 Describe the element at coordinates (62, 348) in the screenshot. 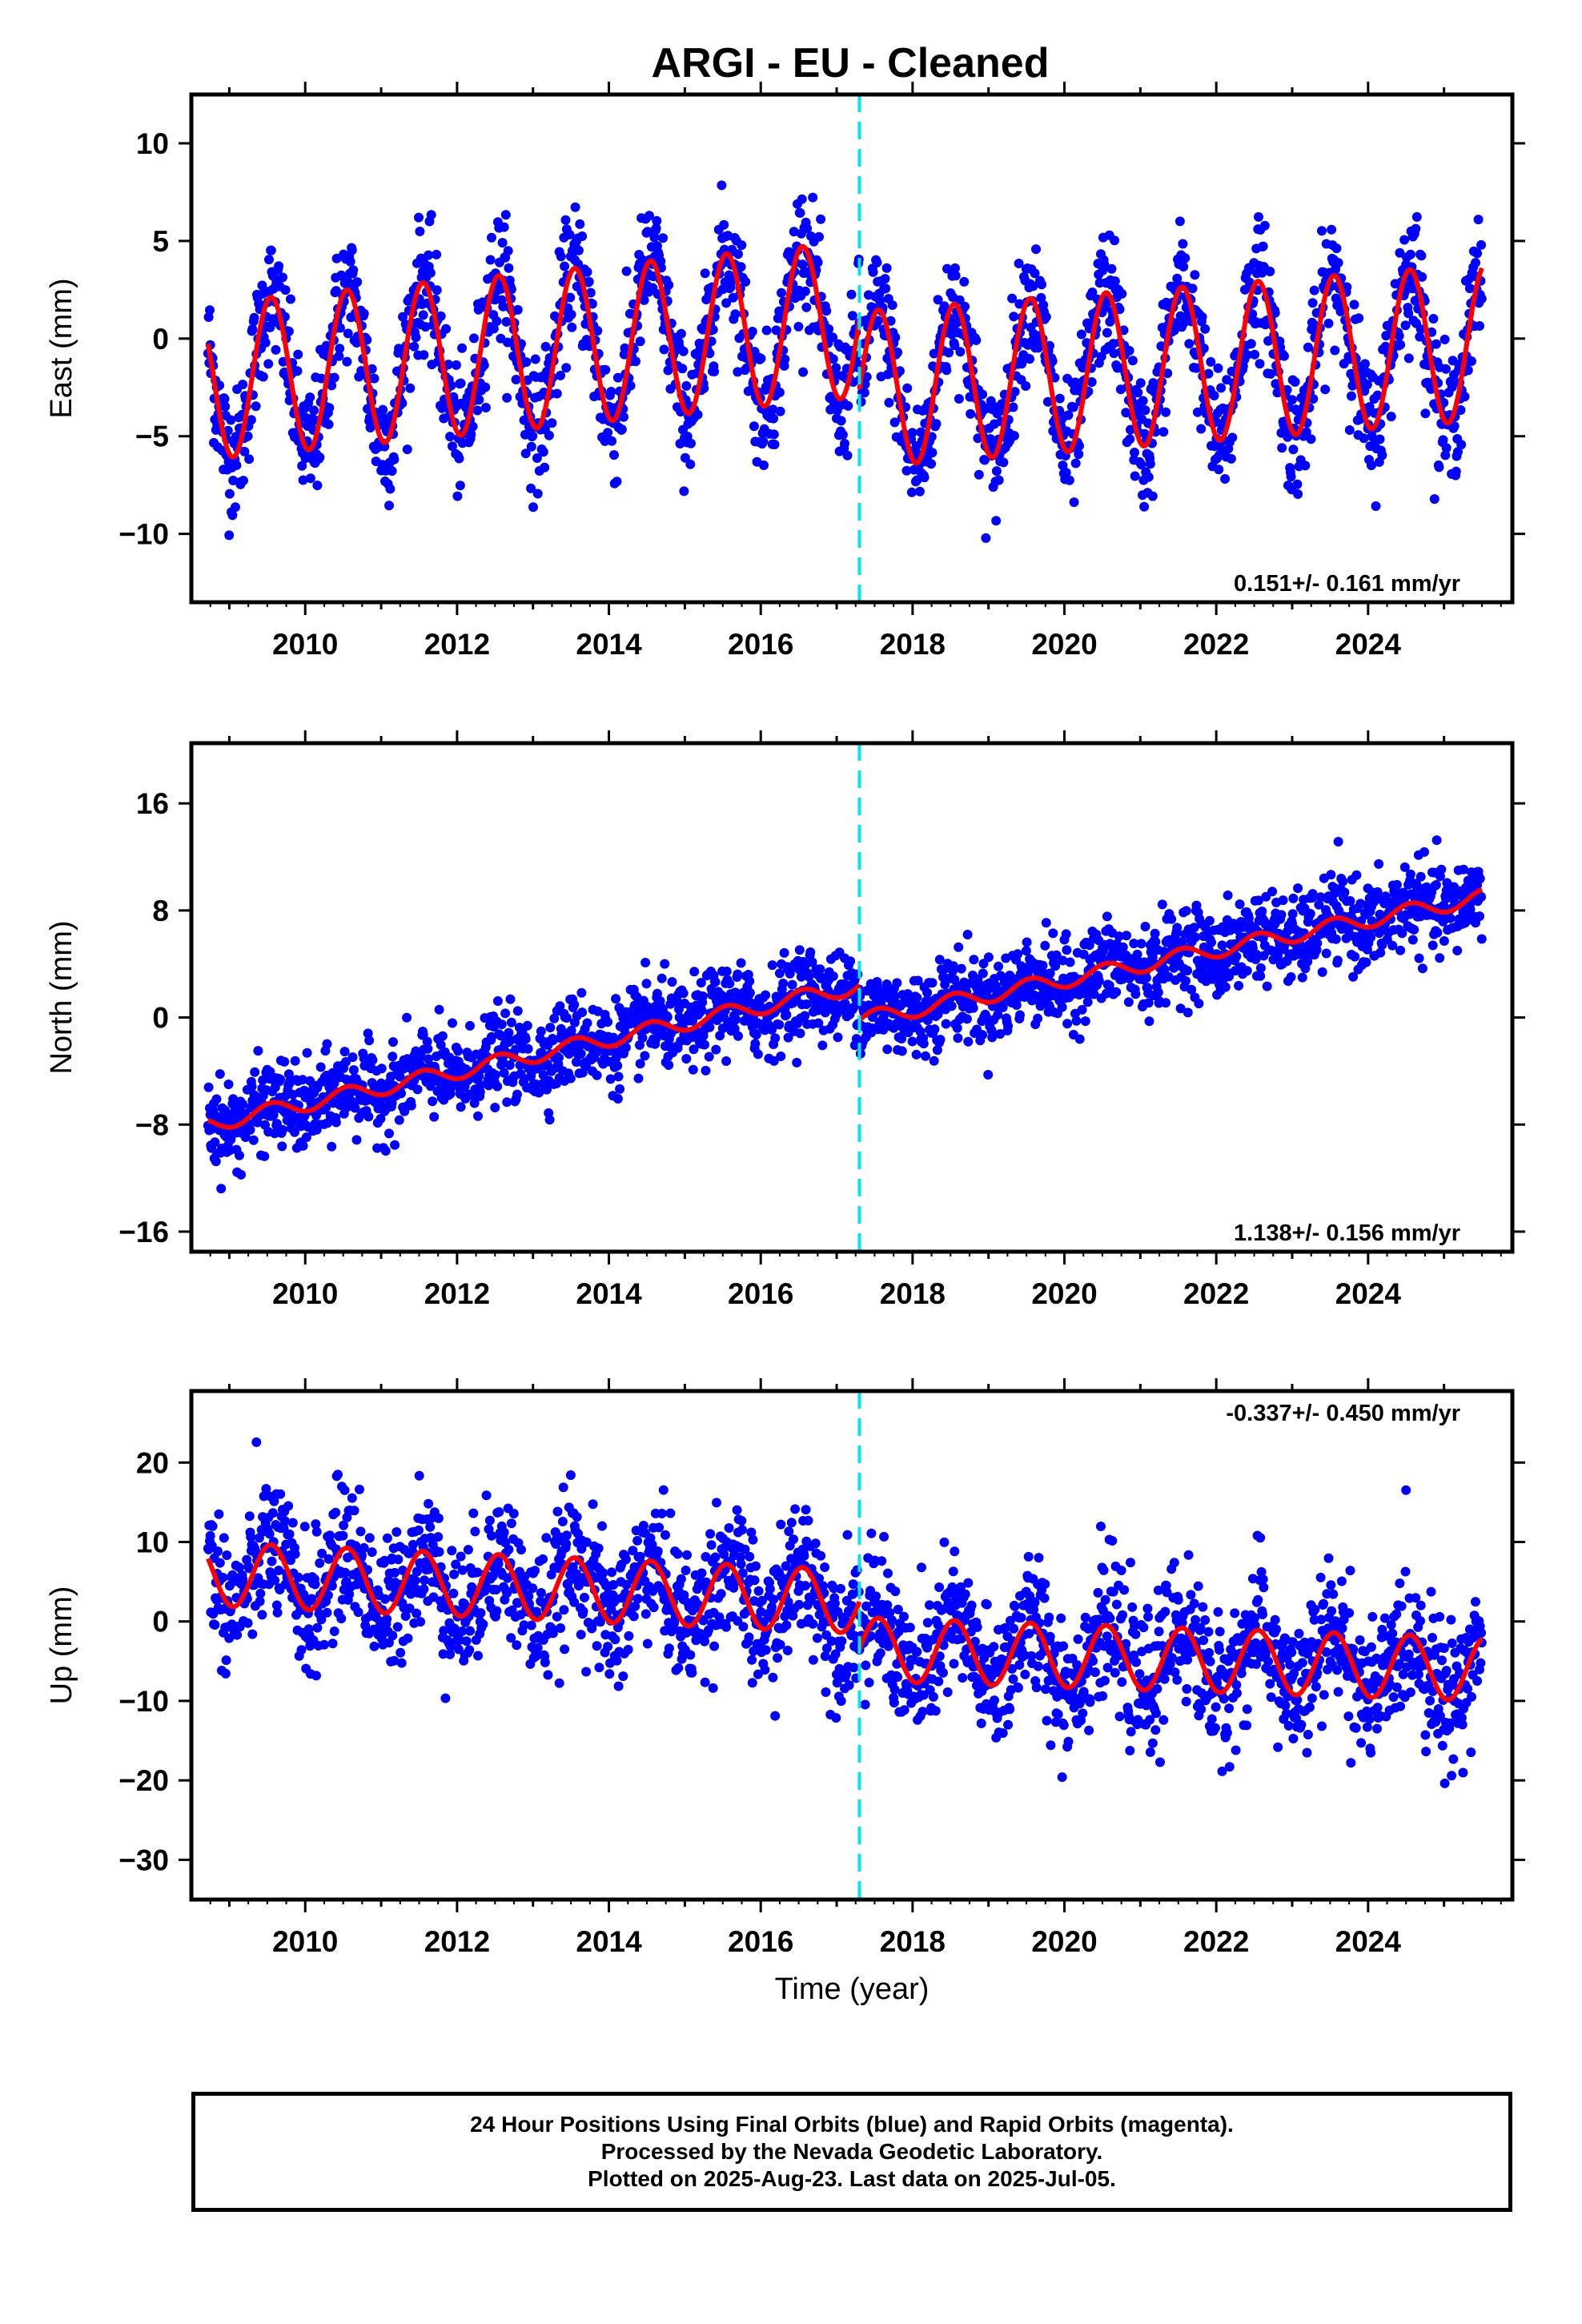

I see `y-axis-label: East (mm)` at that location.